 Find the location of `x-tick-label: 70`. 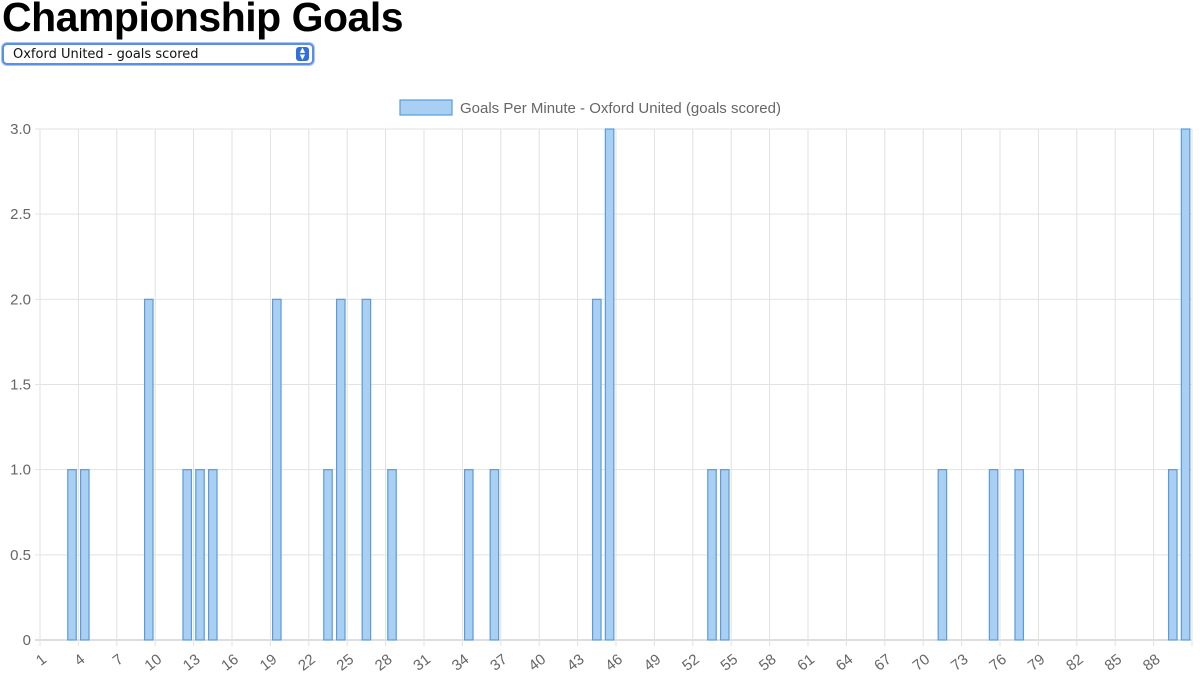

x-tick-label: 70 is located at coordinates (922, 663).